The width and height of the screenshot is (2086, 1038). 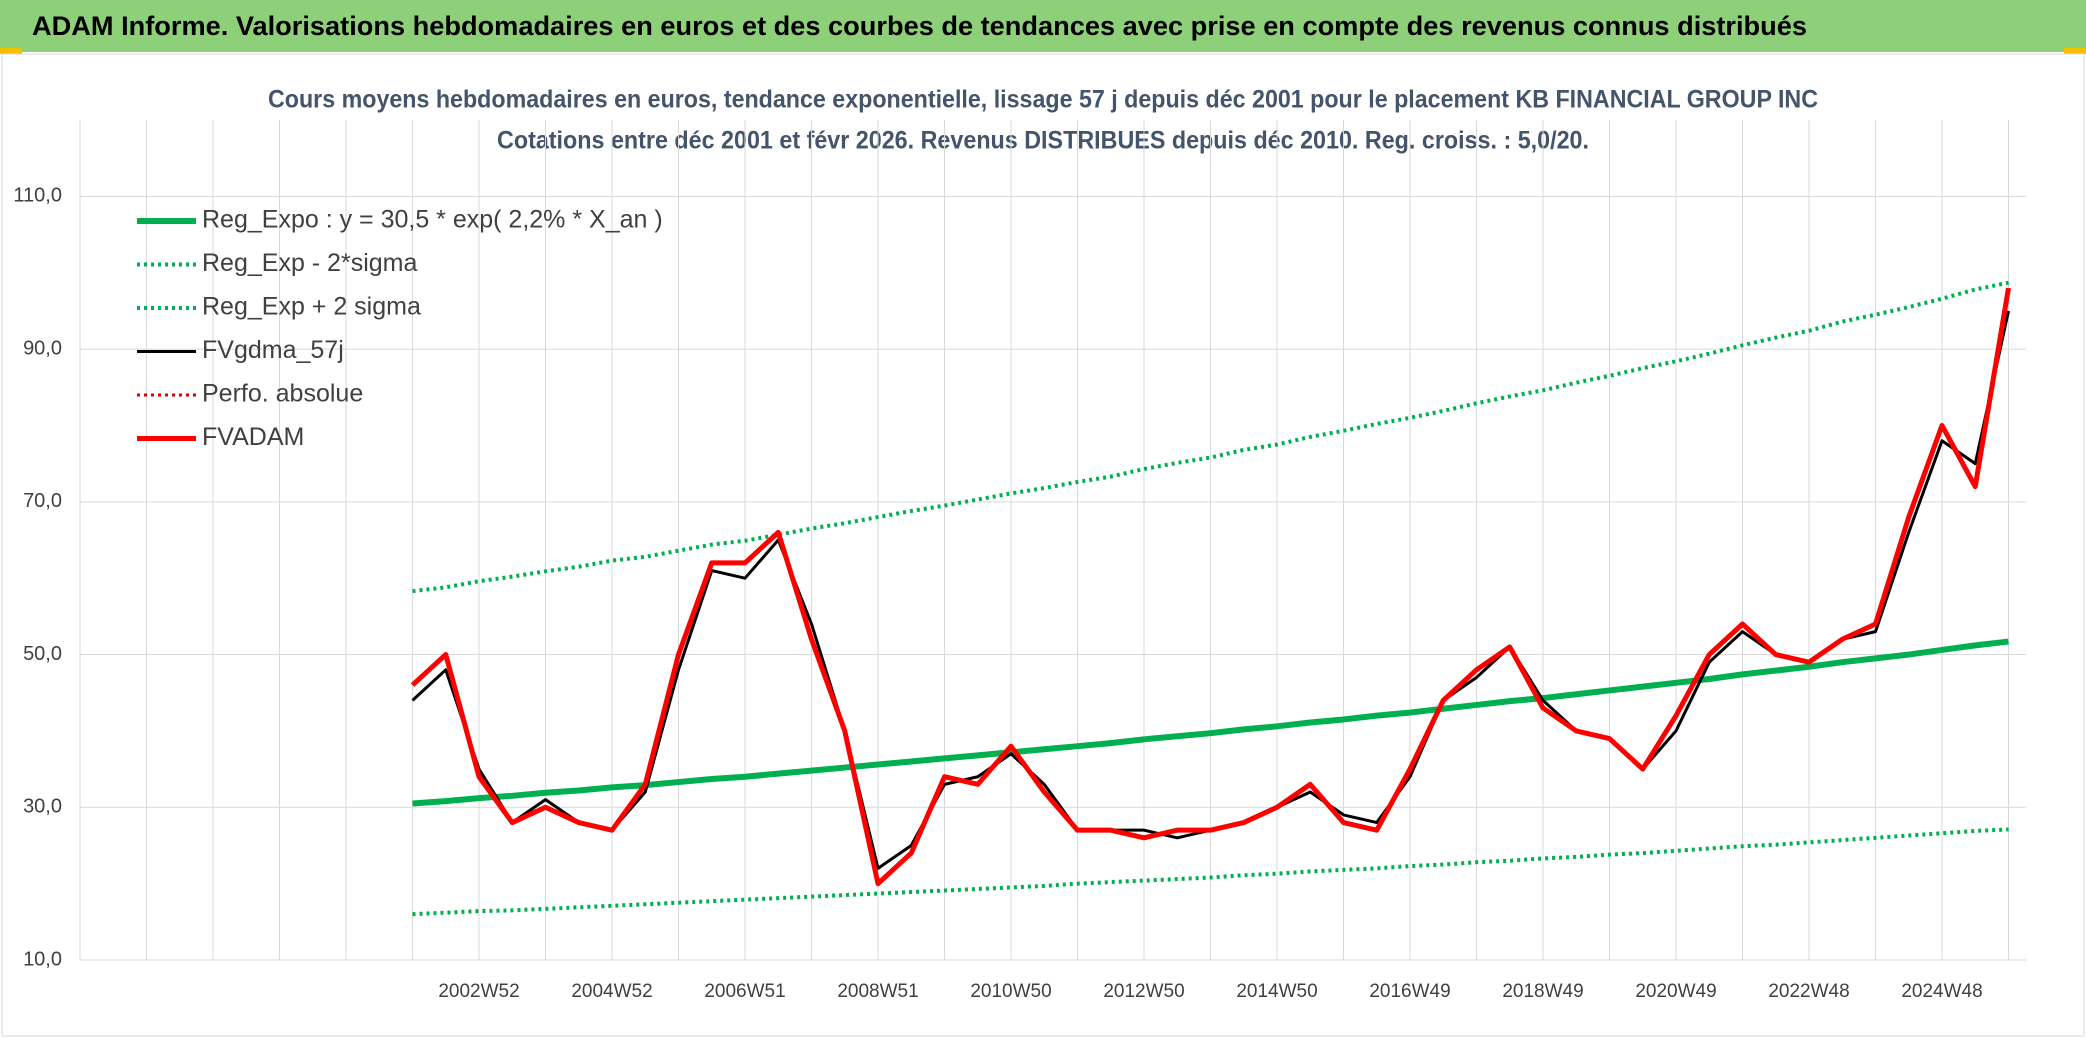 What do you see at coordinates (1276, 991) in the screenshot?
I see `x-tick-label: 2014W50` at bounding box center [1276, 991].